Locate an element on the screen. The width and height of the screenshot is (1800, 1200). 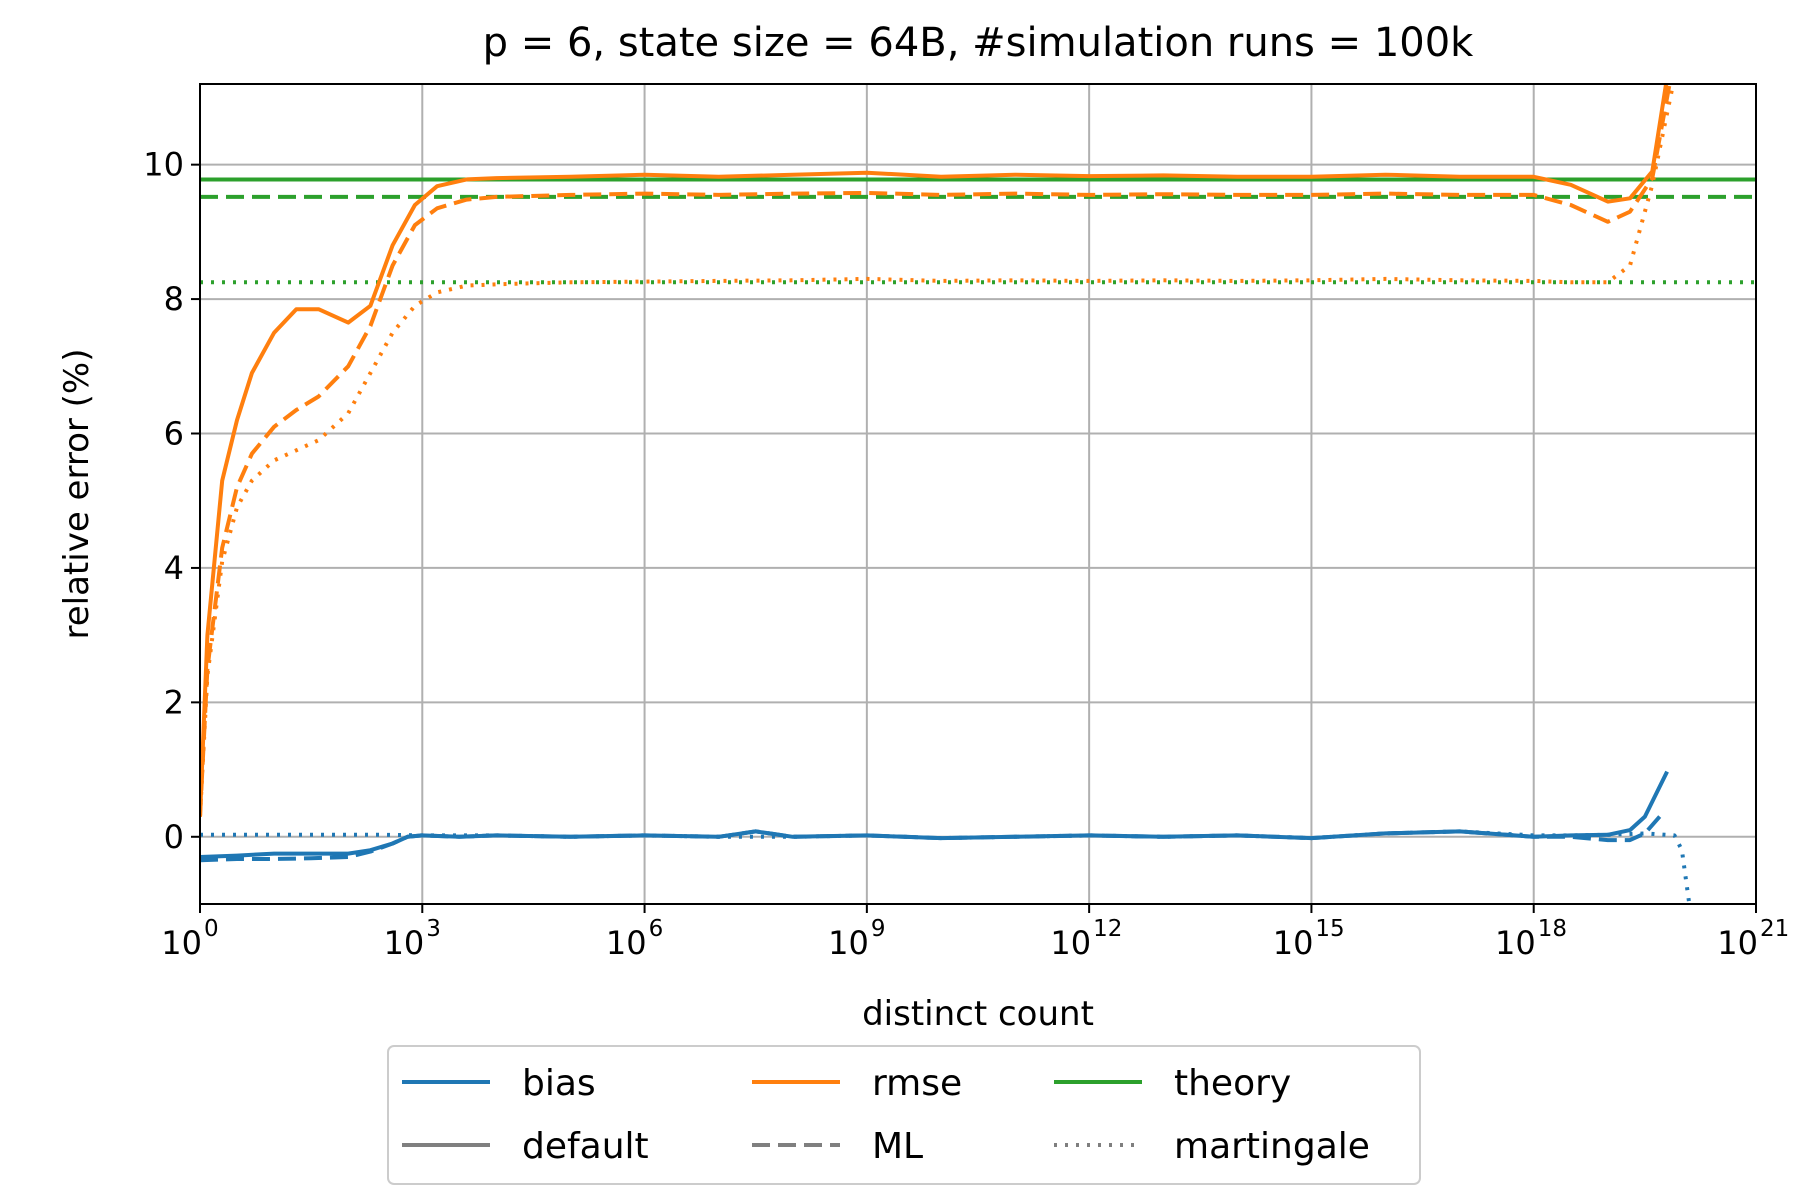
x-tick-label: 10 21 is located at coordinates (1753, 939).